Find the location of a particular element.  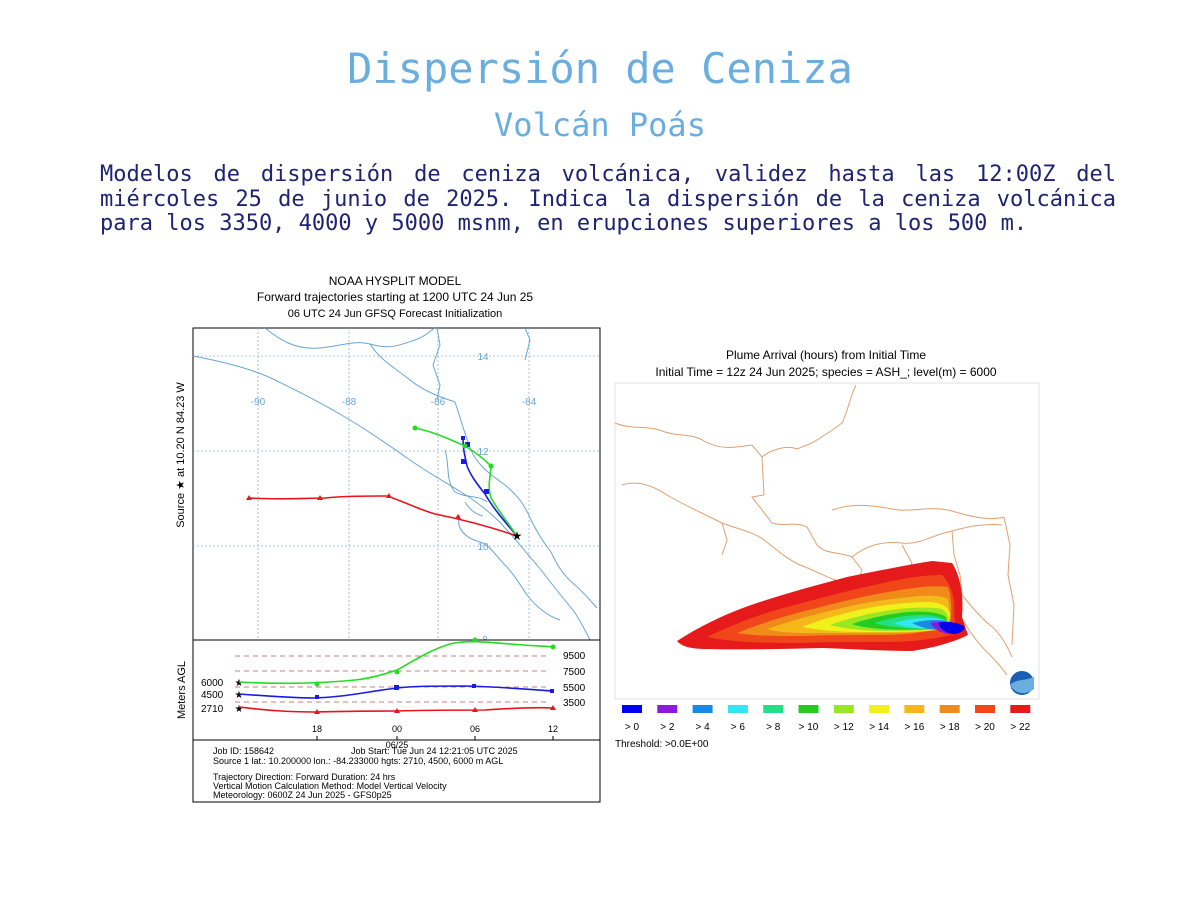

lon-label-4: -84 is located at coordinates (529, 402).